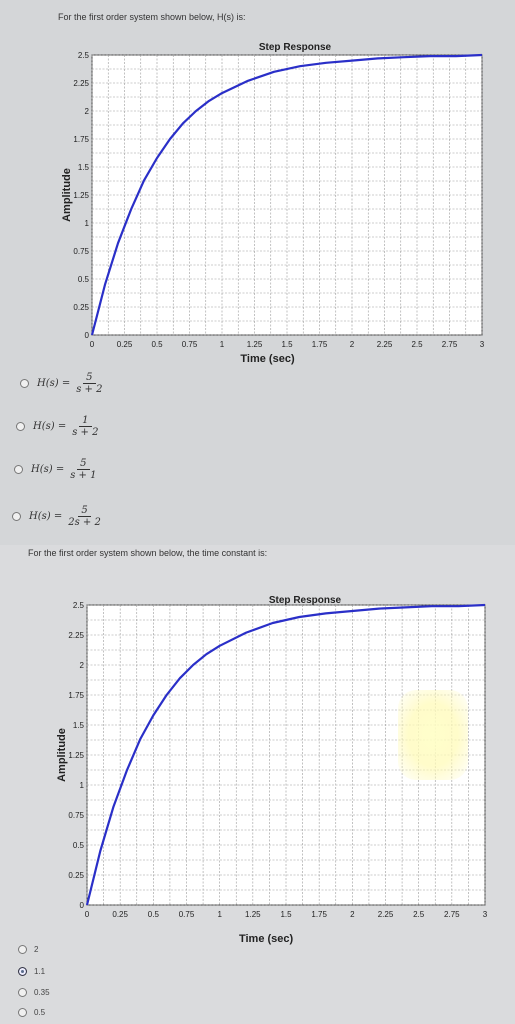 The image size is (515, 1024). I want to click on answer-label: 0.35, so click(42, 992).